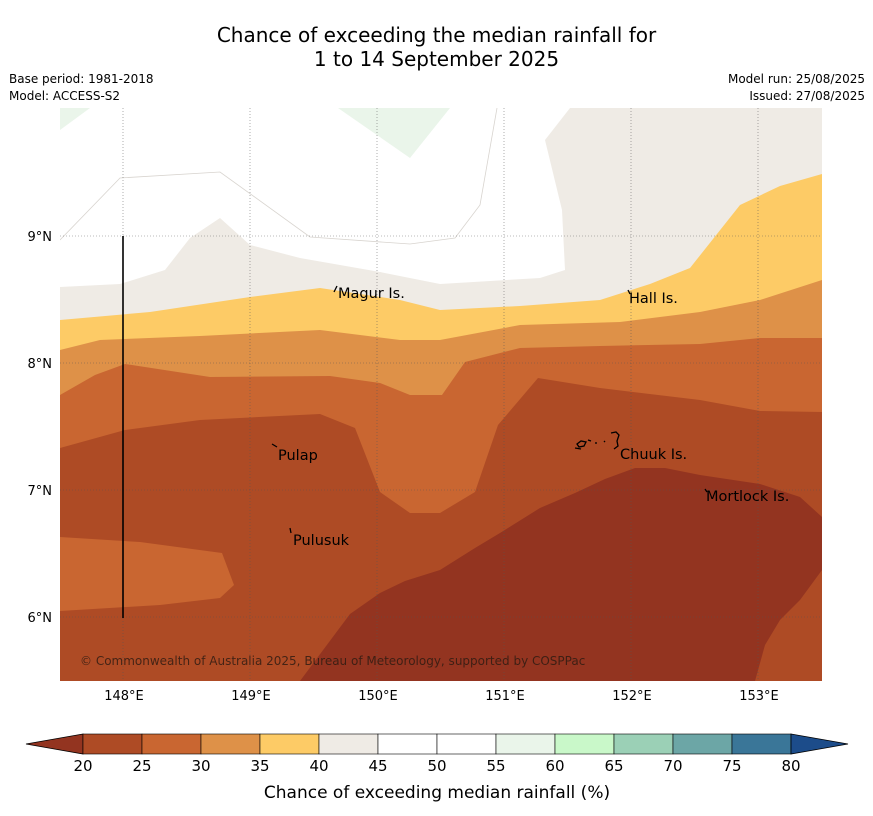 The height and width of the screenshot is (816, 873). Describe the element at coordinates (759, 696) in the screenshot. I see `lon-tick-label: 153°E` at that location.